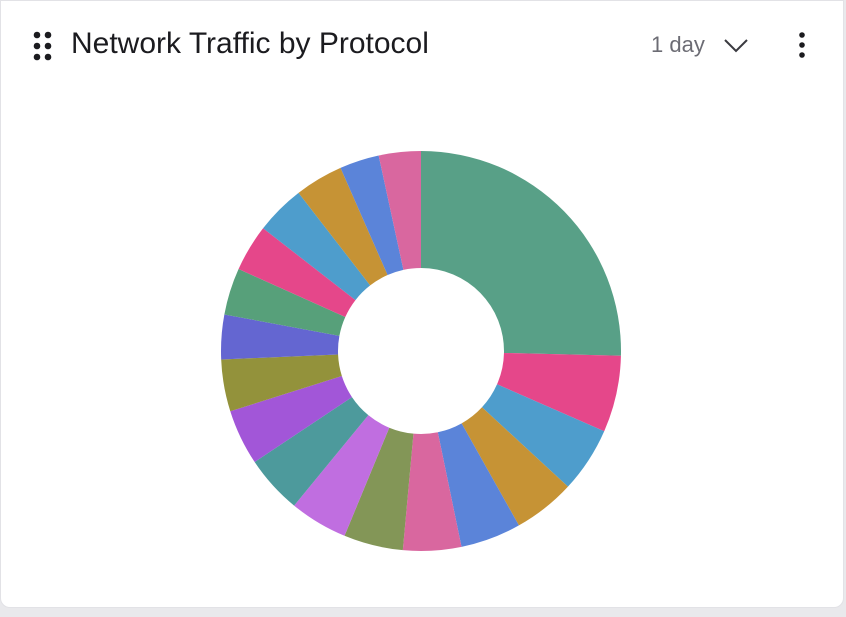 This screenshot has width=846, height=617. What do you see at coordinates (42, 46) in the screenshot?
I see `drag-handle` at bounding box center [42, 46].